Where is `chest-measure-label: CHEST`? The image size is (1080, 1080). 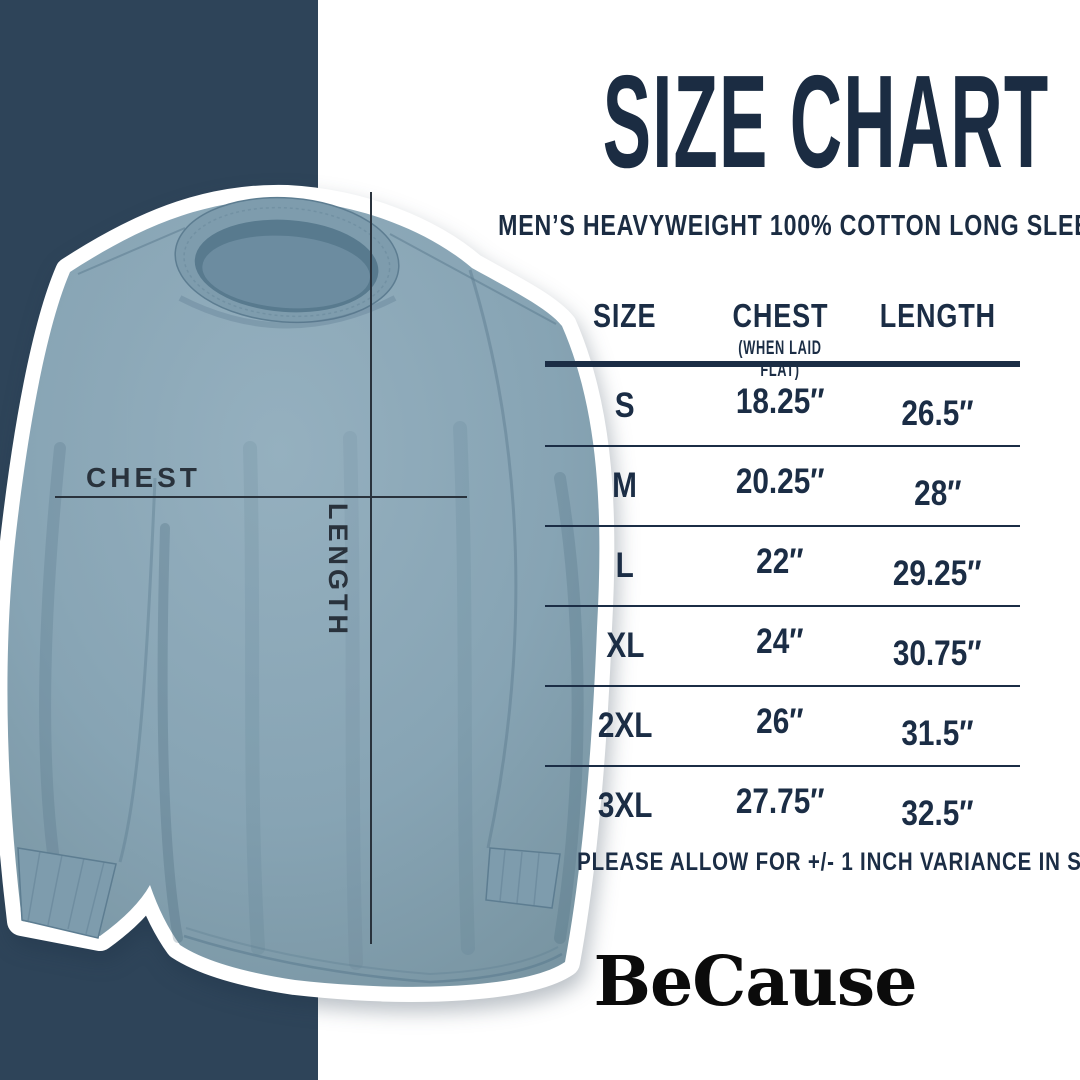 chest-measure-label: CHEST is located at coordinates (143, 477).